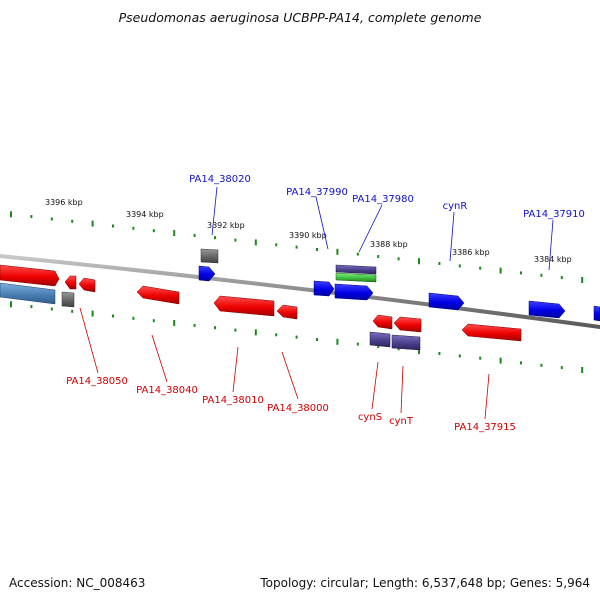 This screenshot has height=600, width=600. I want to click on other-features, so click(210, 299).